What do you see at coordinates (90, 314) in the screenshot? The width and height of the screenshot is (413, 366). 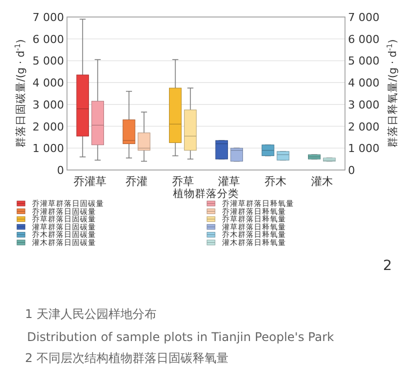 I see `text: 1 天津人民公园样地分布` at bounding box center [90, 314].